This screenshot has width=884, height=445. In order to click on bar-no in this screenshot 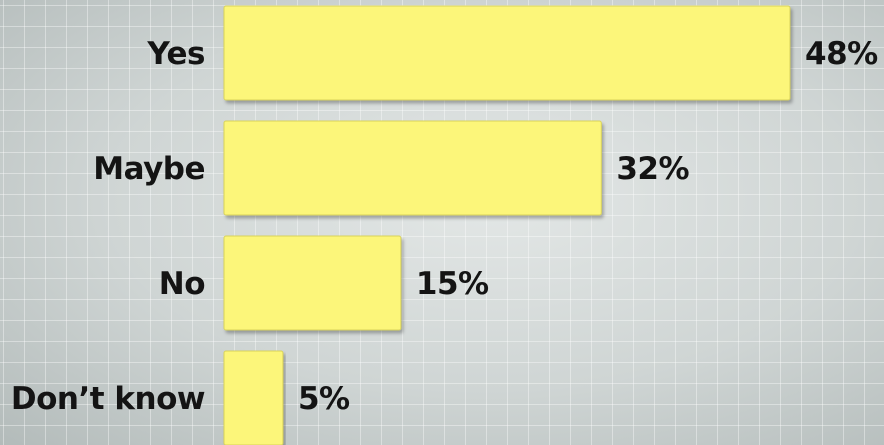, I will do `click(312, 283)`.